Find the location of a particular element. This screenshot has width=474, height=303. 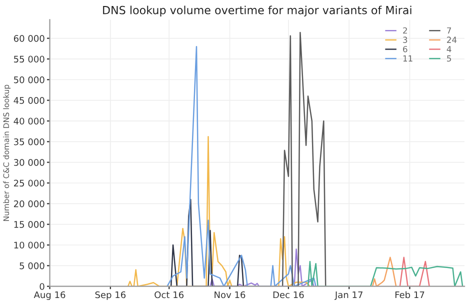

y-tick-label: 35 000 is located at coordinates (29, 142).